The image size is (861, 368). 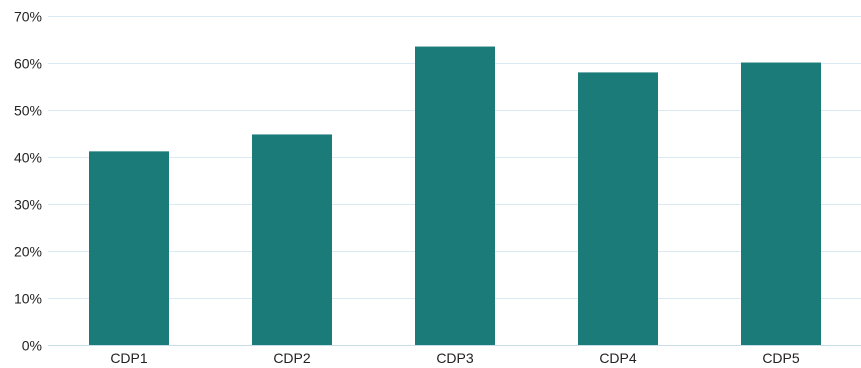 I want to click on x-tick-label: CDP3, so click(x=455, y=358).